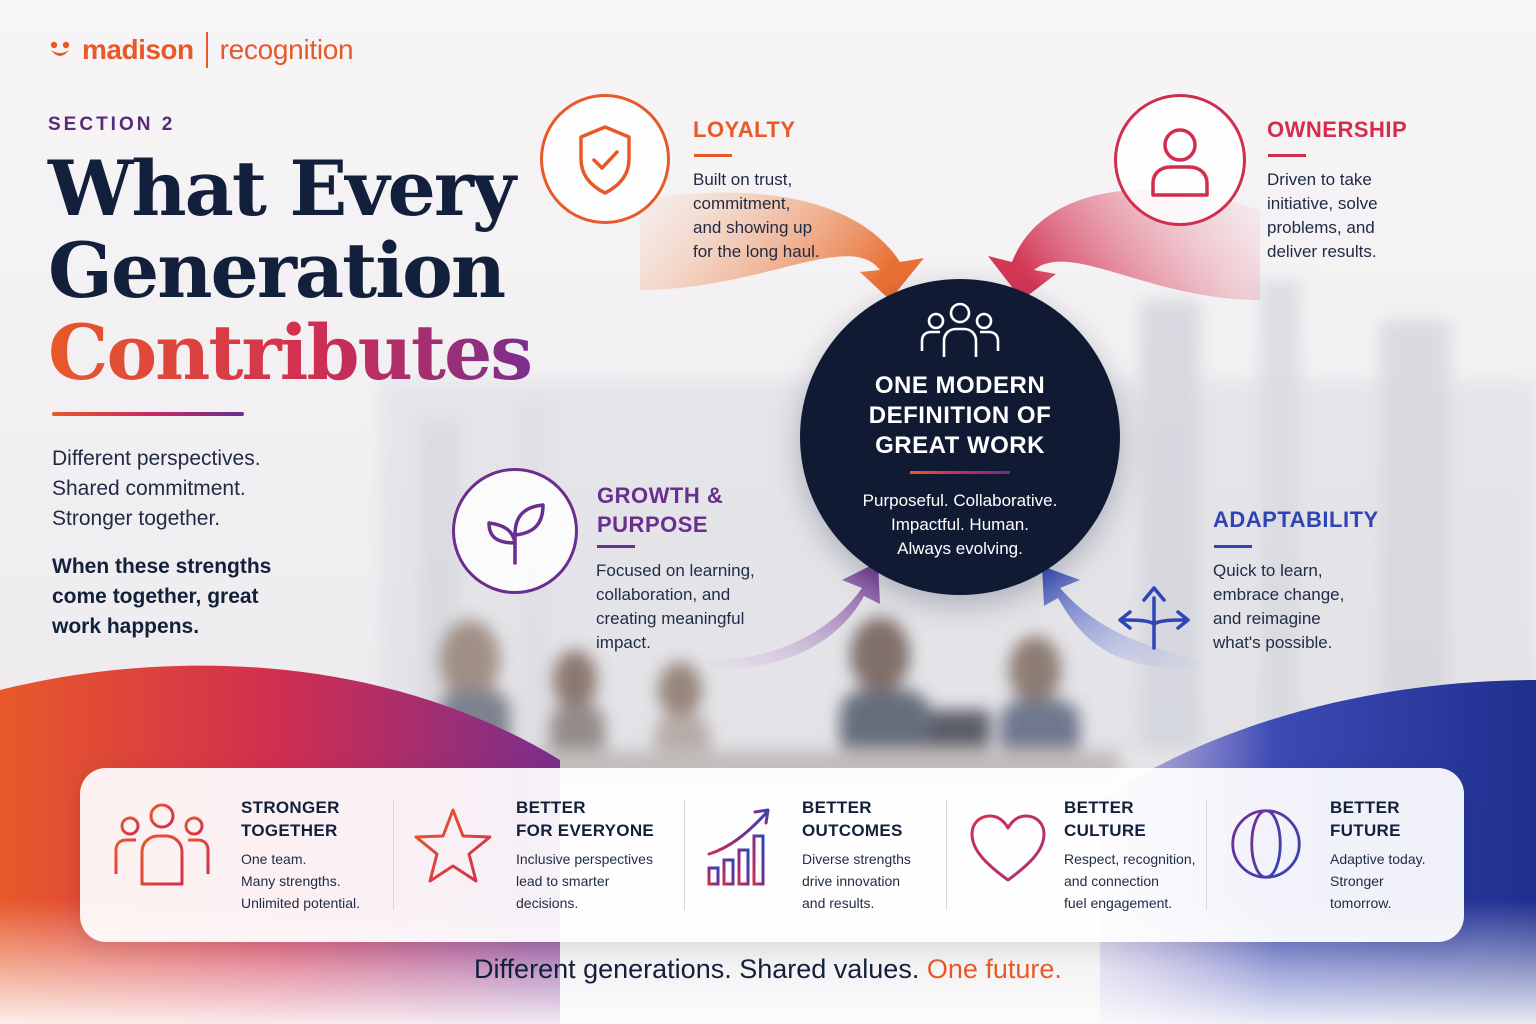 The width and height of the screenshot is (1536, 1024). I want to click on growth-title: GROWTH & PURPOSE, so click(660, 510).